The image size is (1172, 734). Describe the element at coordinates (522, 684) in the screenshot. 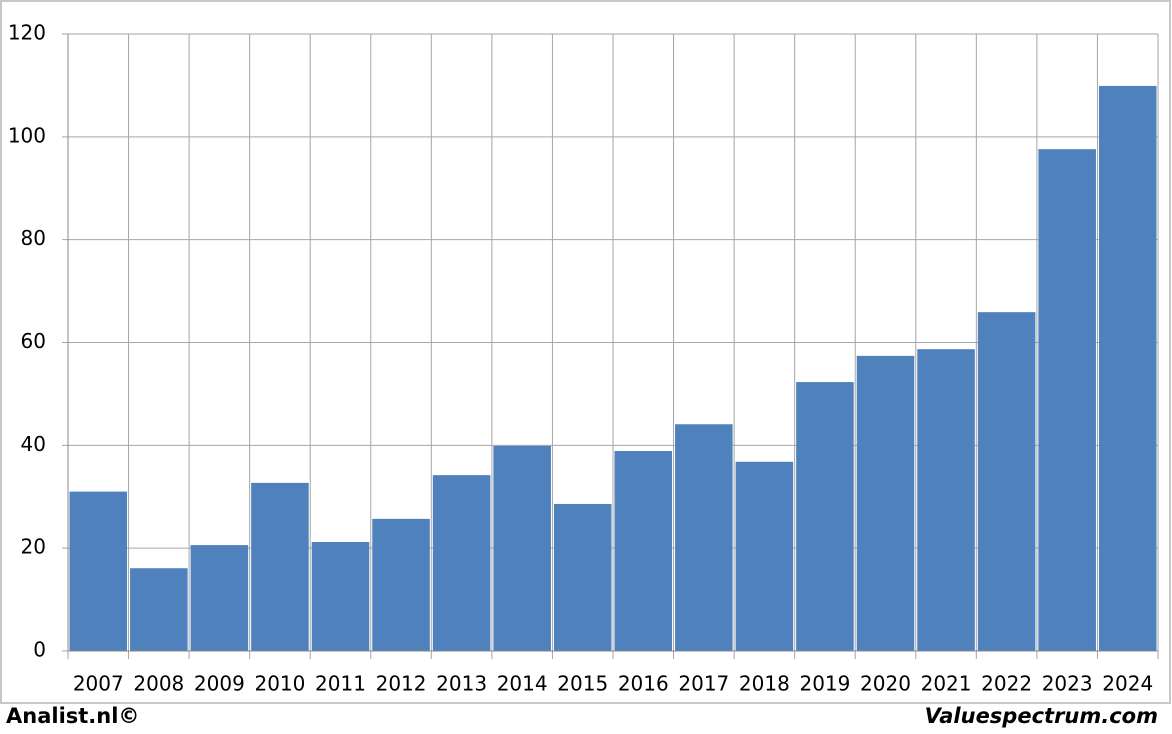

I see `x-tick-label: 2014` at that location.